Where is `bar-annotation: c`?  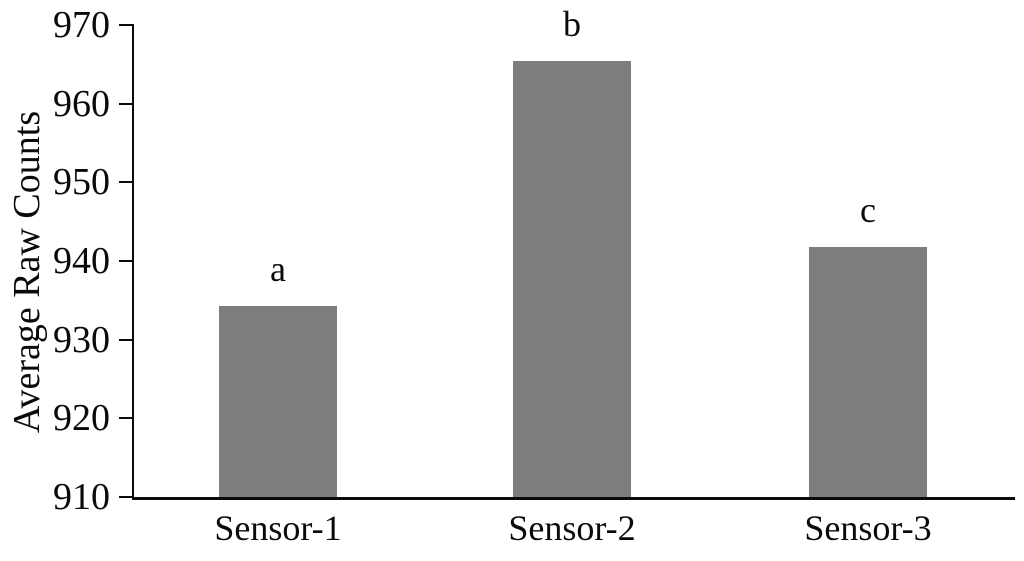
bar-annotation: c is located at coordinates (868, 209).